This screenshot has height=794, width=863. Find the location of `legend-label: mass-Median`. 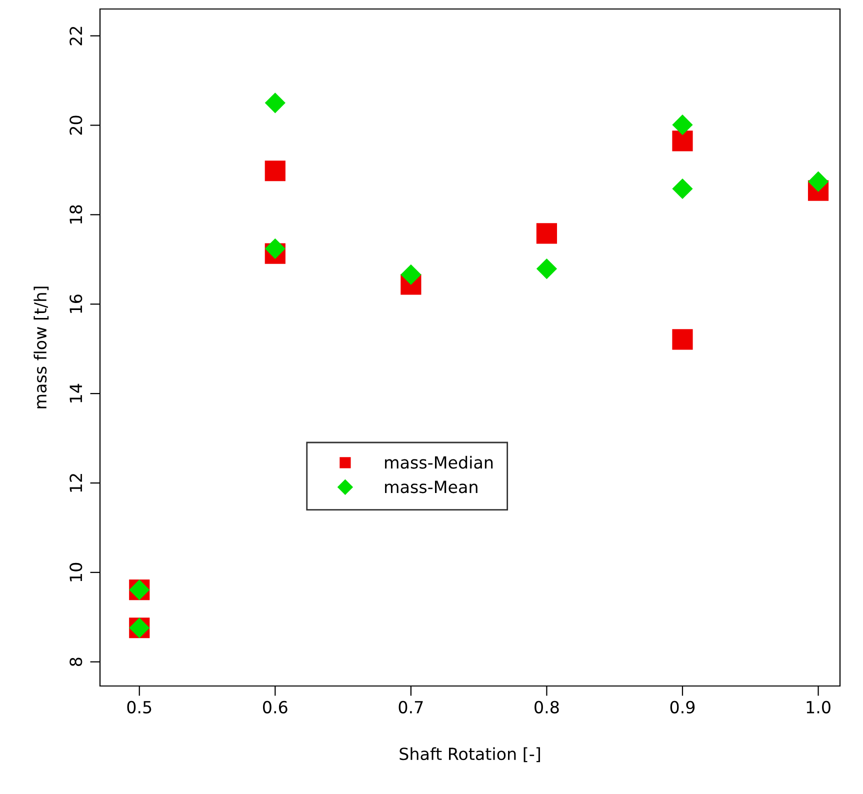

legend-label: mass-Median is located at coordinates (439, 462).